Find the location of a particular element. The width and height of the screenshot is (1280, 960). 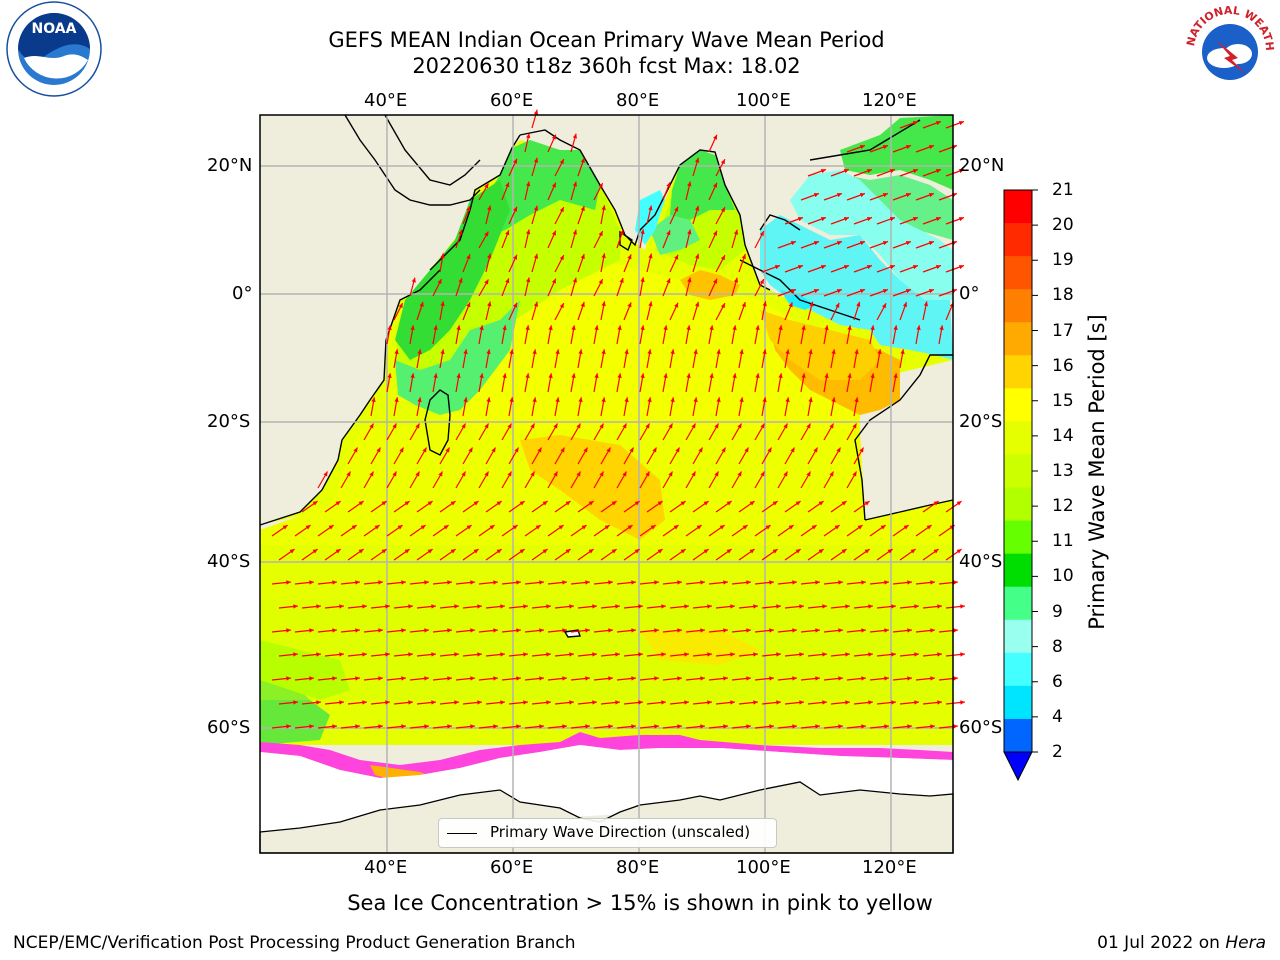

left-tick-20n: 20°N is located at coordinates (230, 165).